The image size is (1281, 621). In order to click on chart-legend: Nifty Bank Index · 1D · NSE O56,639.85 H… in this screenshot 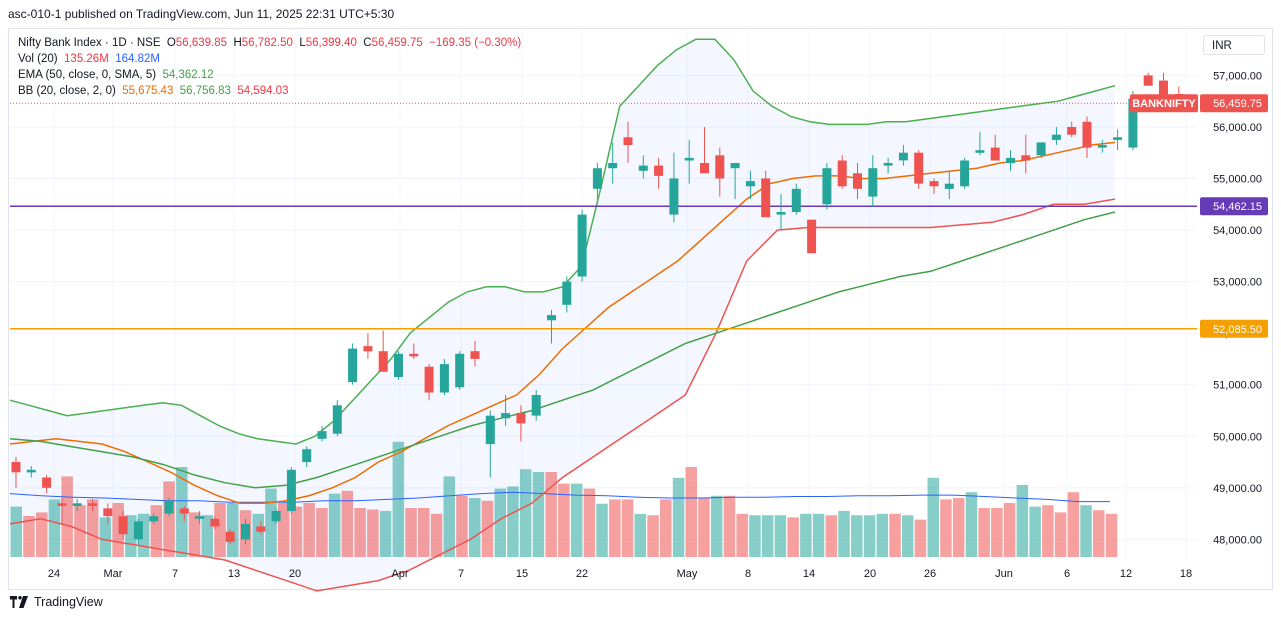, I will do `click(269, 67)`.